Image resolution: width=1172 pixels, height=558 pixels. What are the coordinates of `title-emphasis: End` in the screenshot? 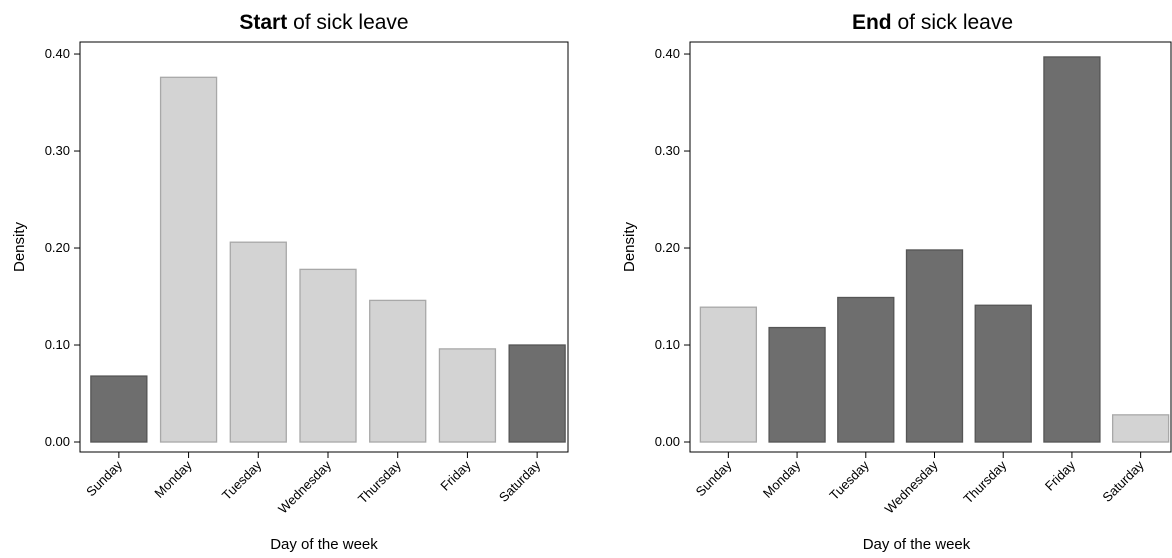 It's located at (872, 22).